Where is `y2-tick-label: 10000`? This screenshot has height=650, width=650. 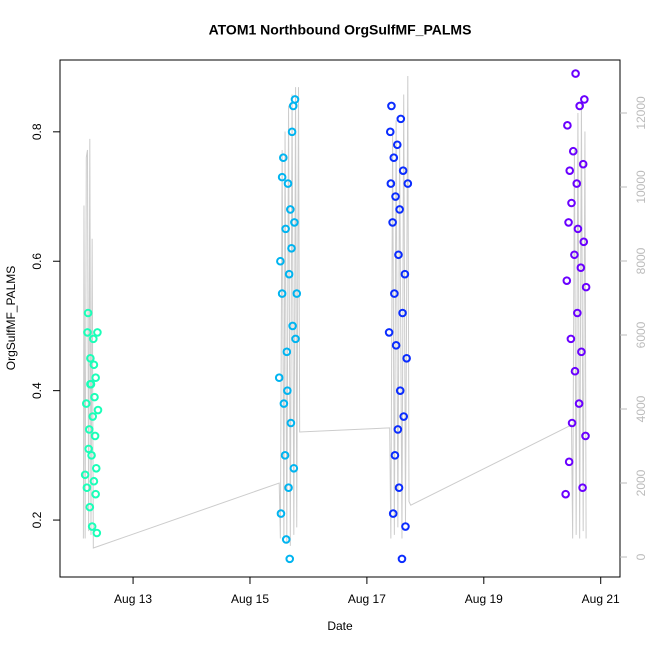 y2-tick-label: 10000 is located at coordinates (641, 187).